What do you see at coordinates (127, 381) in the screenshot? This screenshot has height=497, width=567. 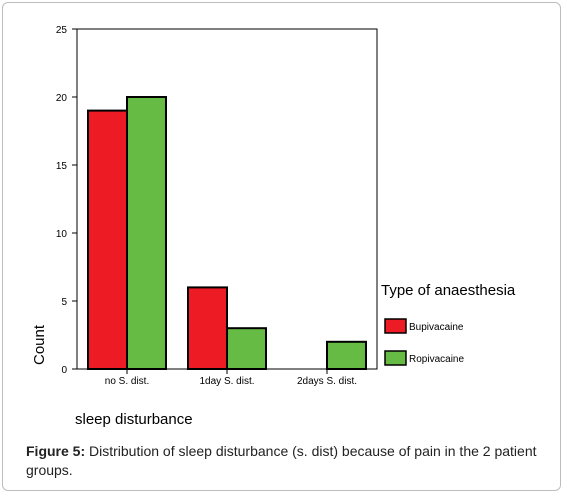 I see `x-tick-label: no S. dist.` at bounding box center [127, 381].